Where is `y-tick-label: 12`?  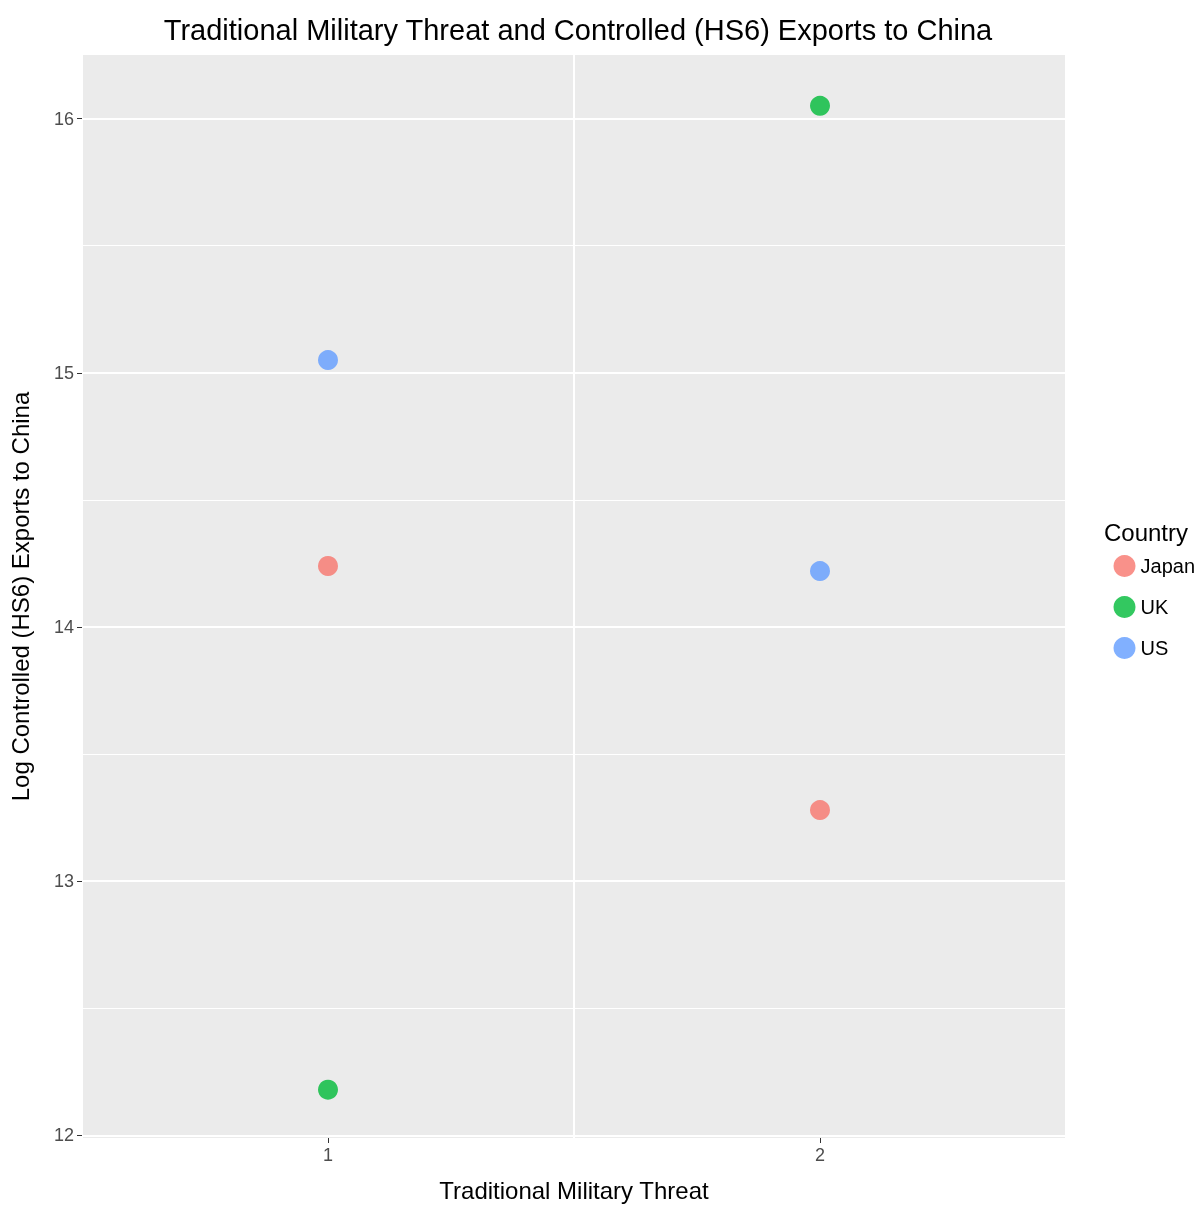
y-tick-label: 12 is located at coordinates (63, 1135).